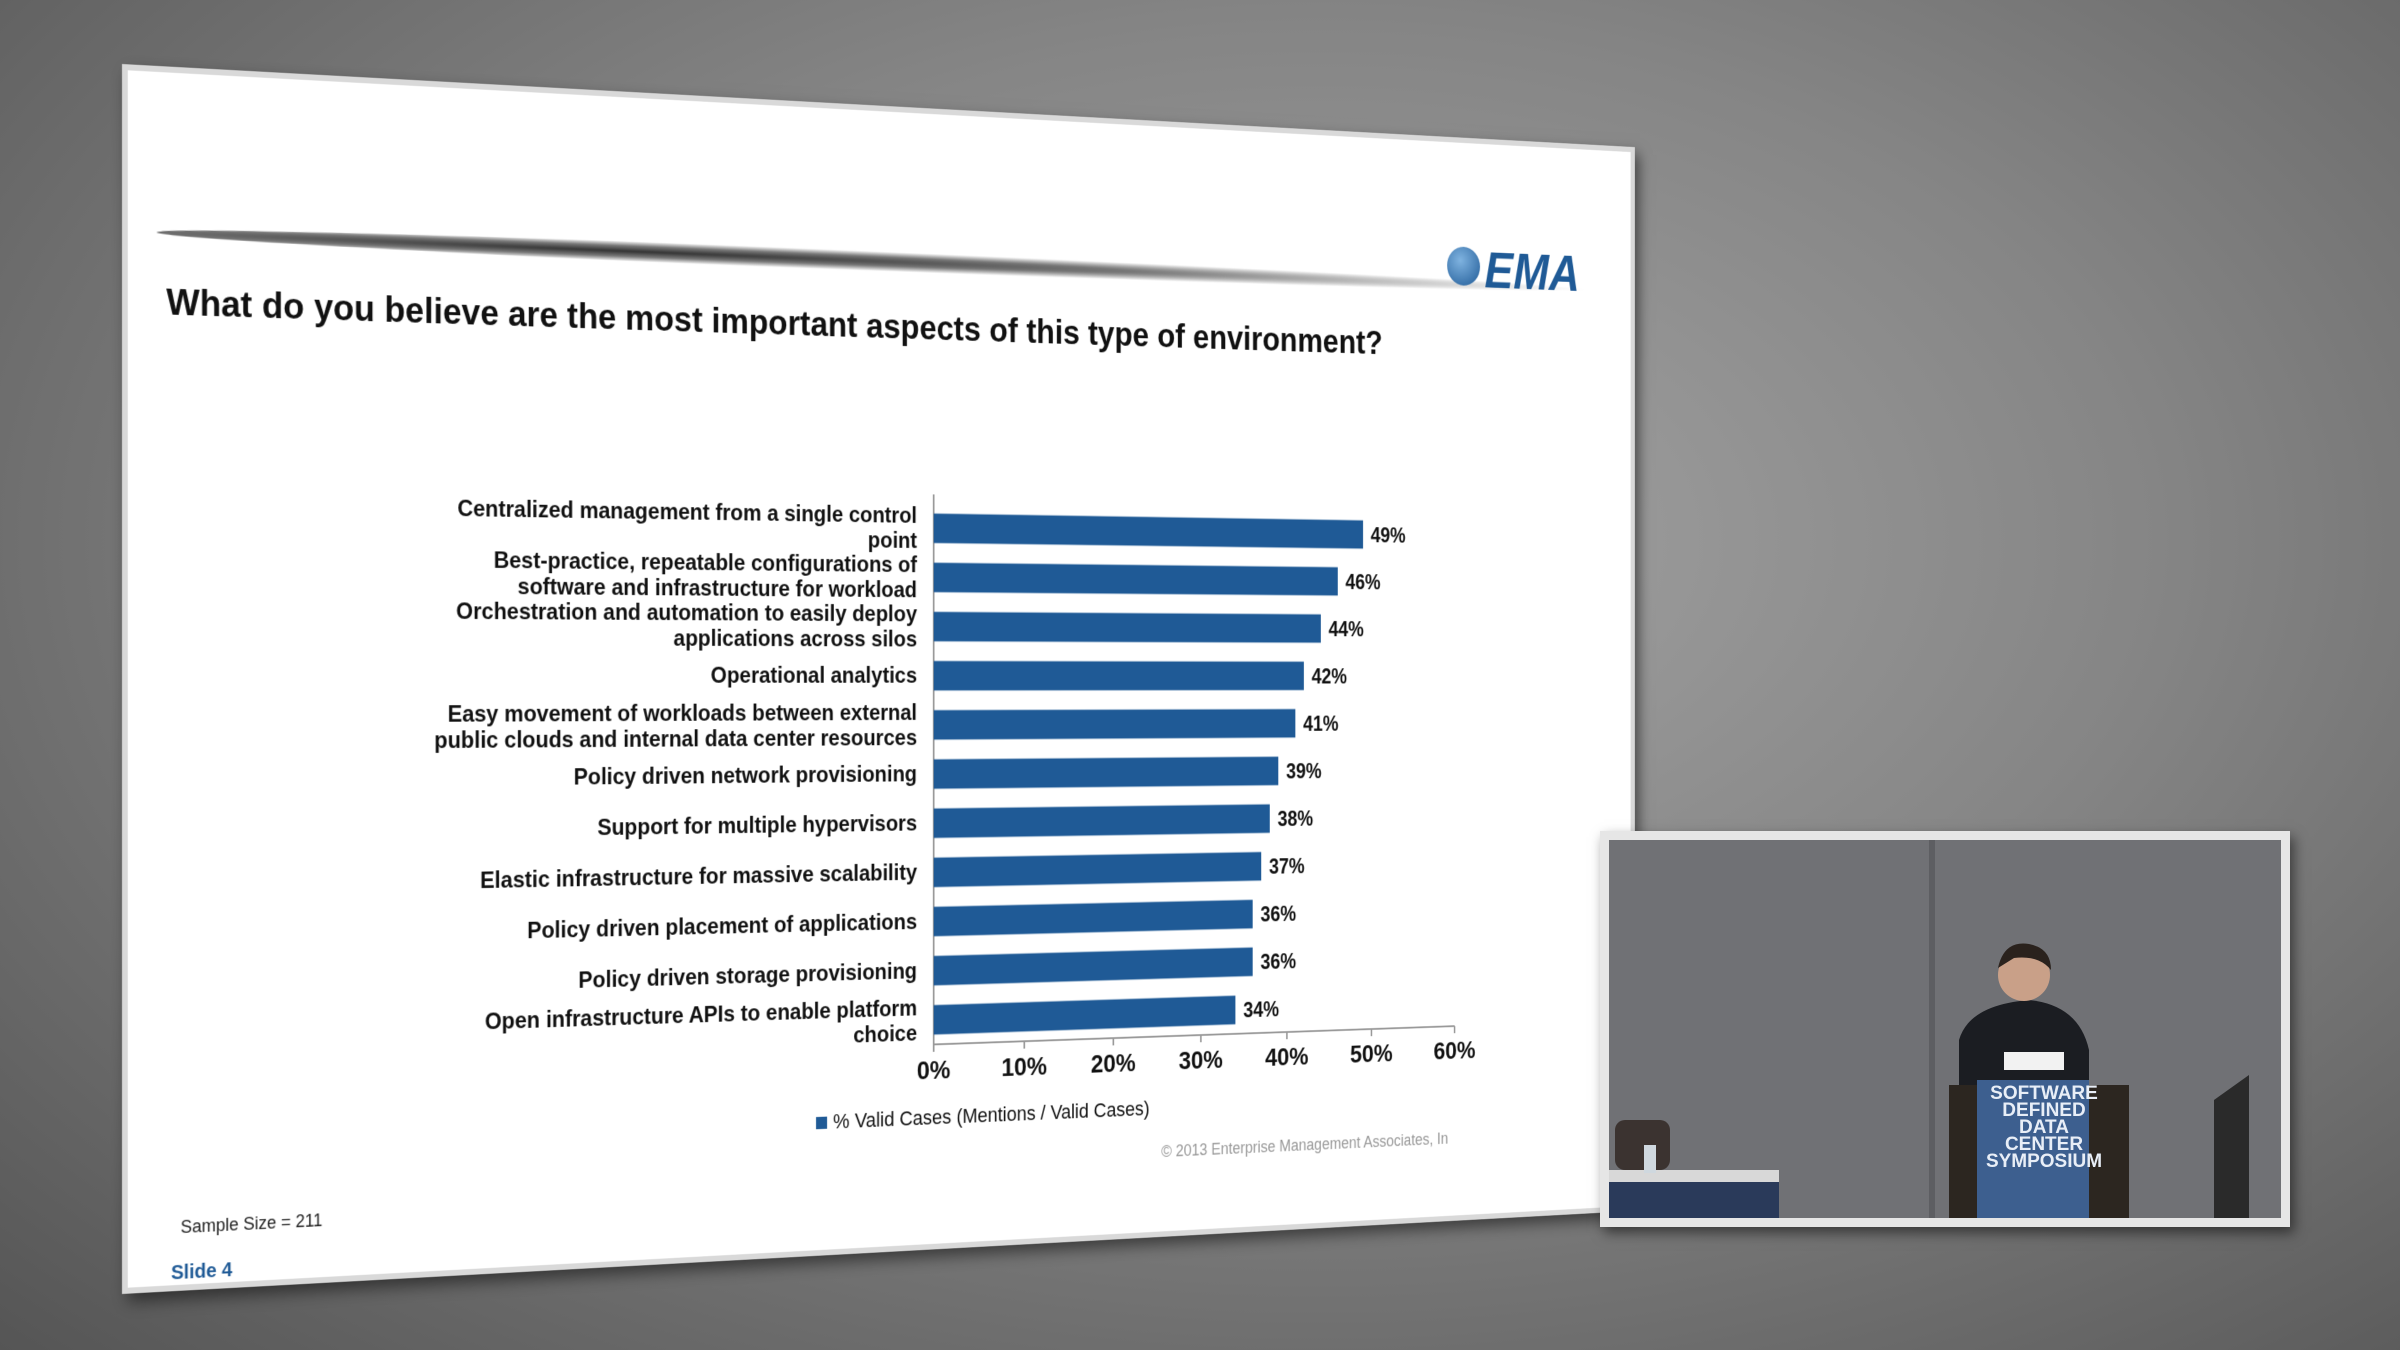 The image size is (2400, 1350). I want to click on x-tick-label: 10%, so click(1024, 1066).